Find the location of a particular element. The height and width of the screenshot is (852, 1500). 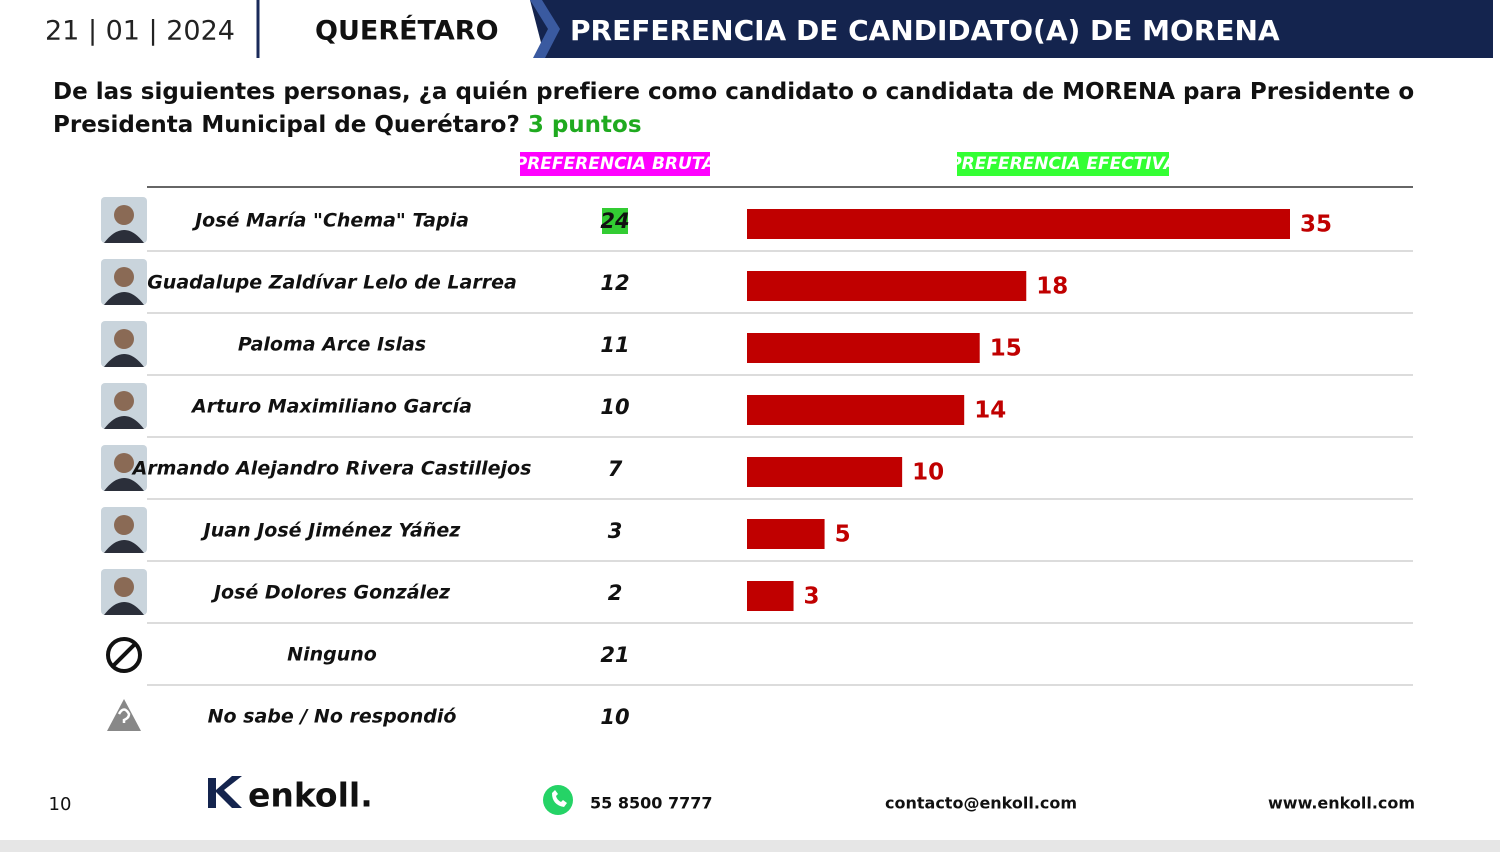

bar-label: 14 is located at coordinates (990, 411).